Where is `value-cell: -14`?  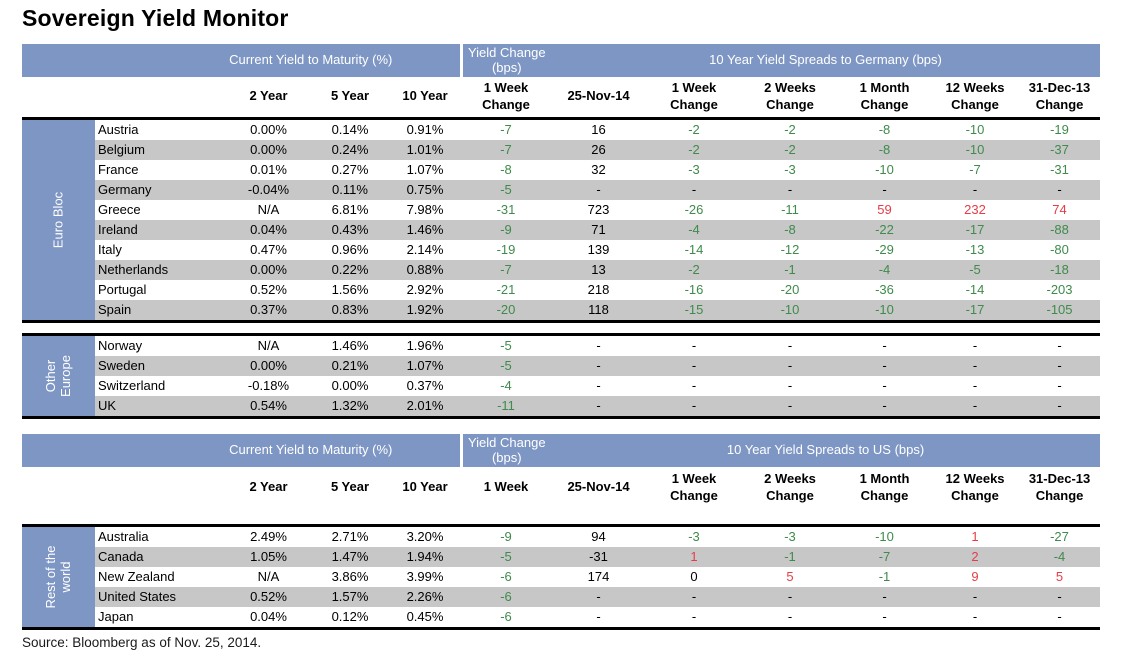
value-cell: -14 is located at coordinates (694, 249).